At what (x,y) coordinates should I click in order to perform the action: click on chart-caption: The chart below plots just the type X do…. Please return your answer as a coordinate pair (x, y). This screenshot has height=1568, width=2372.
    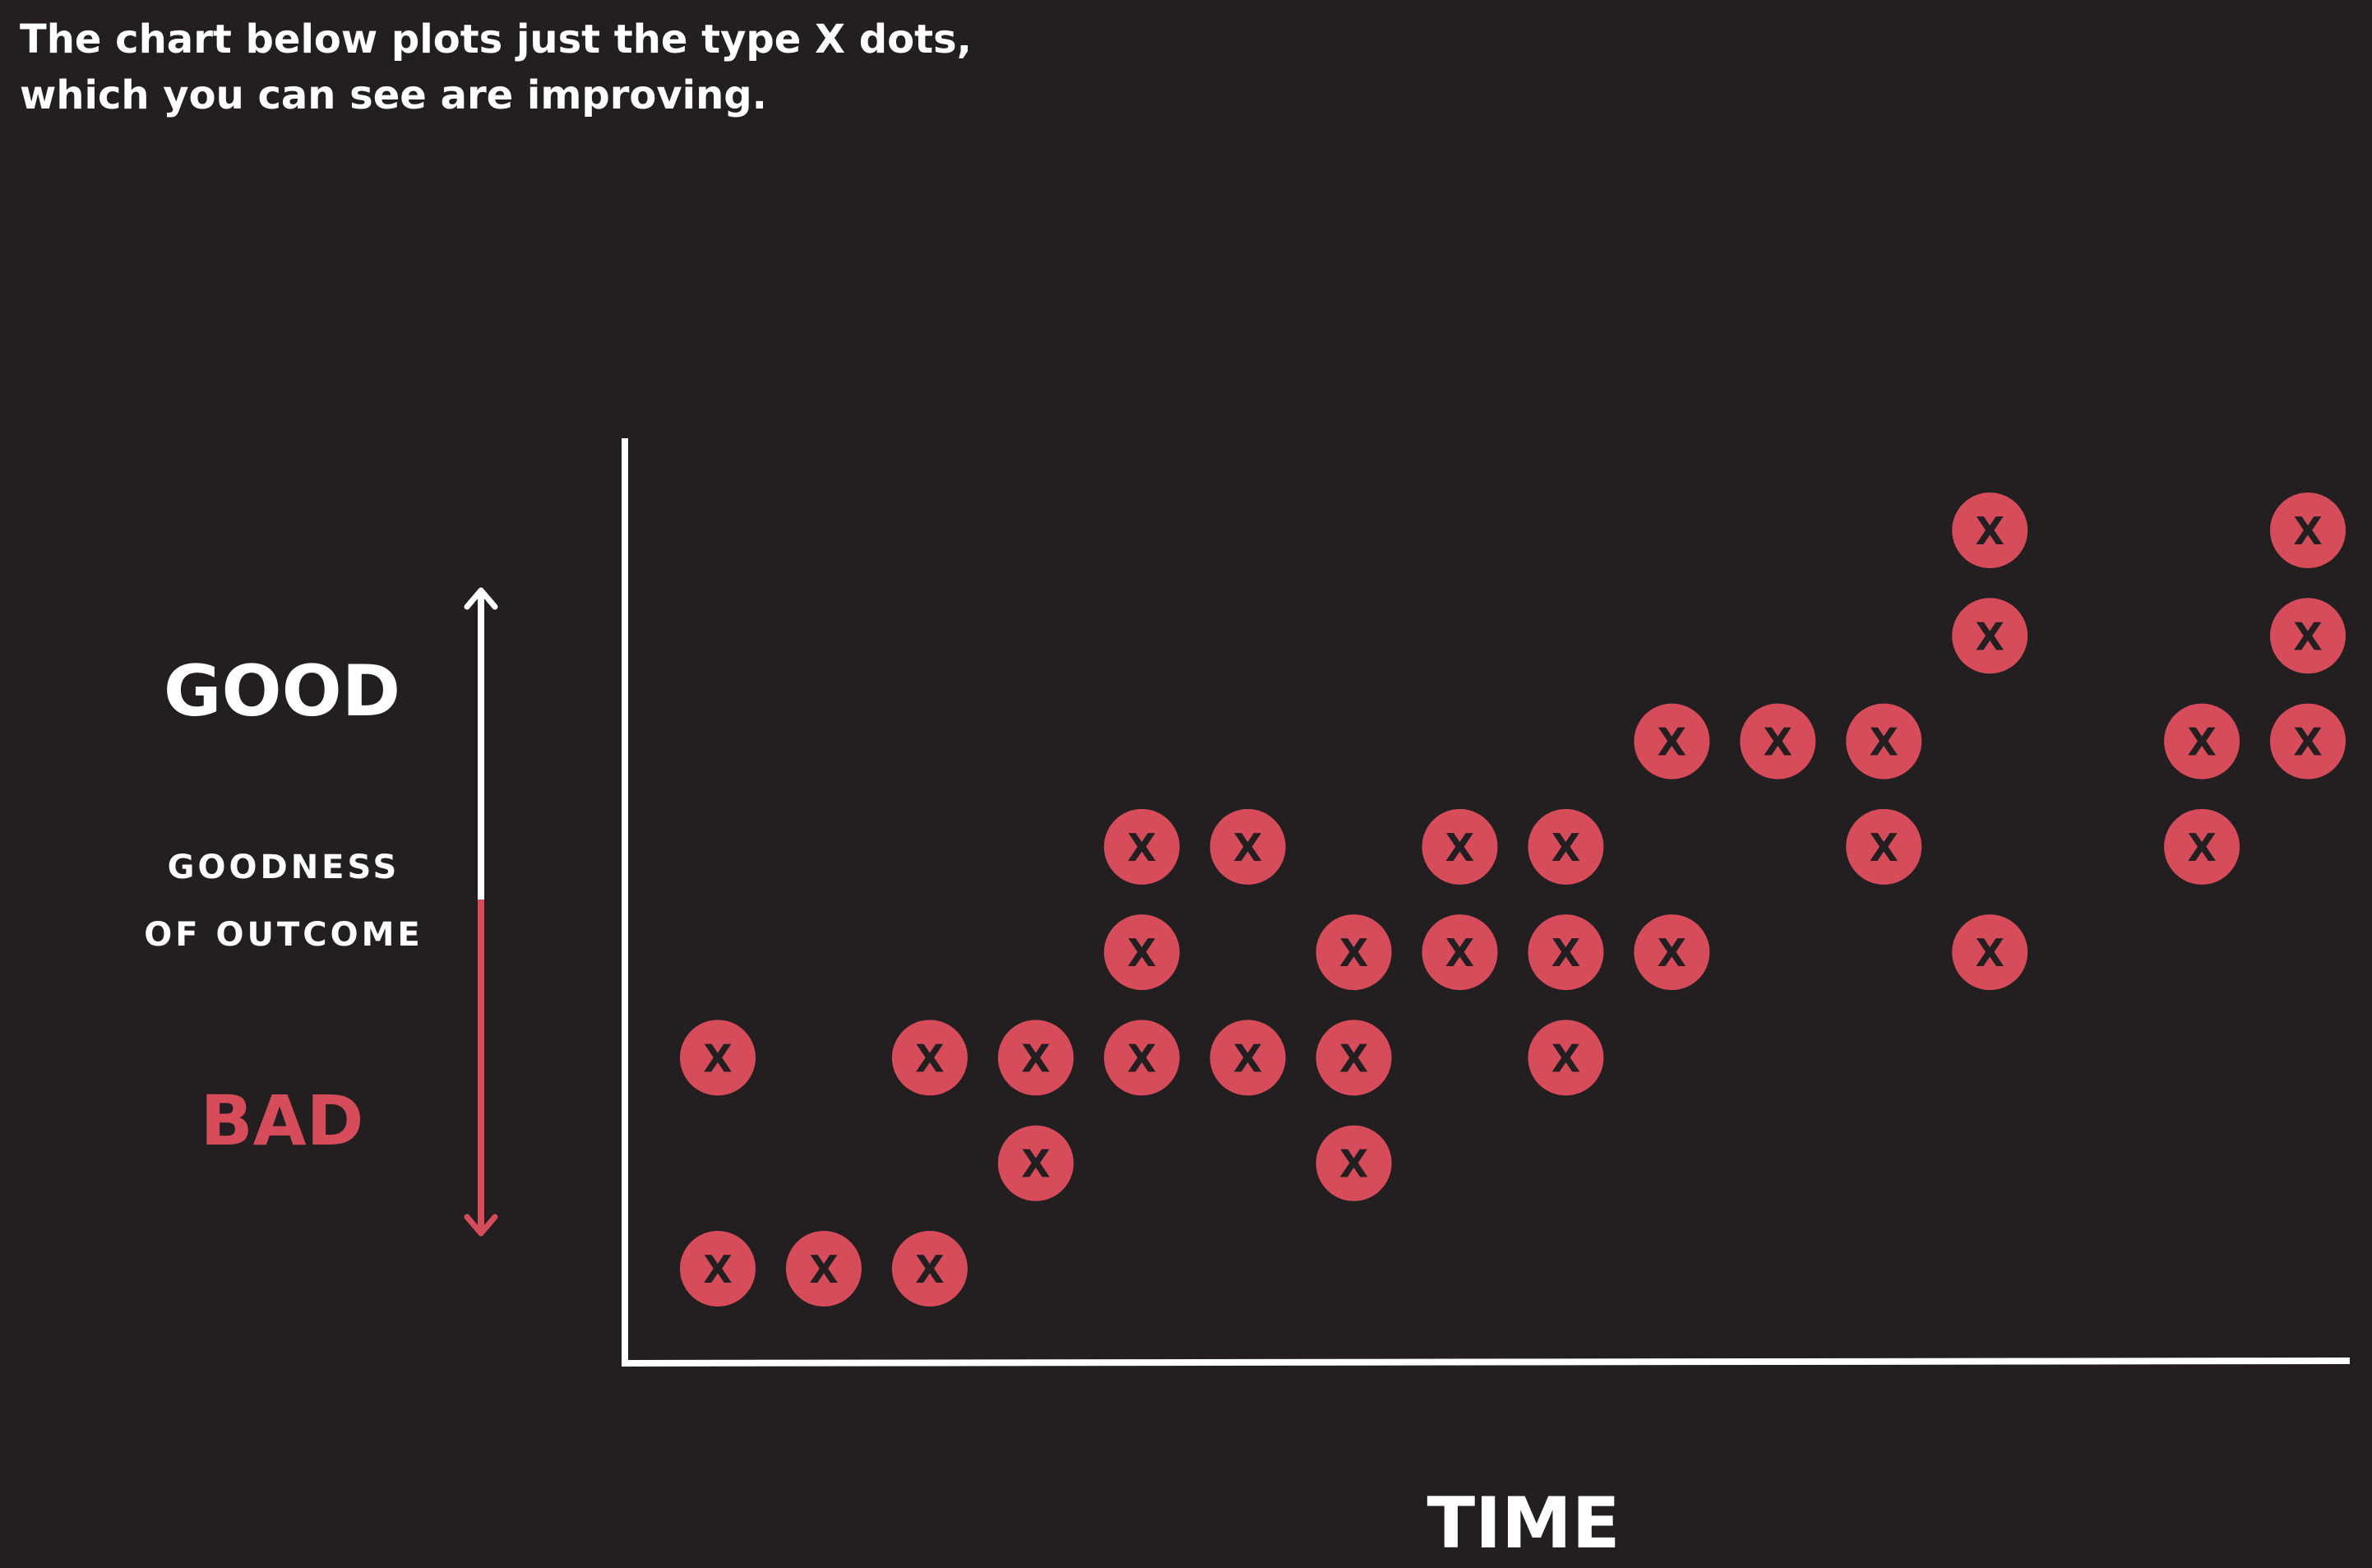
    Looking at the image, I should click on (513, 67).